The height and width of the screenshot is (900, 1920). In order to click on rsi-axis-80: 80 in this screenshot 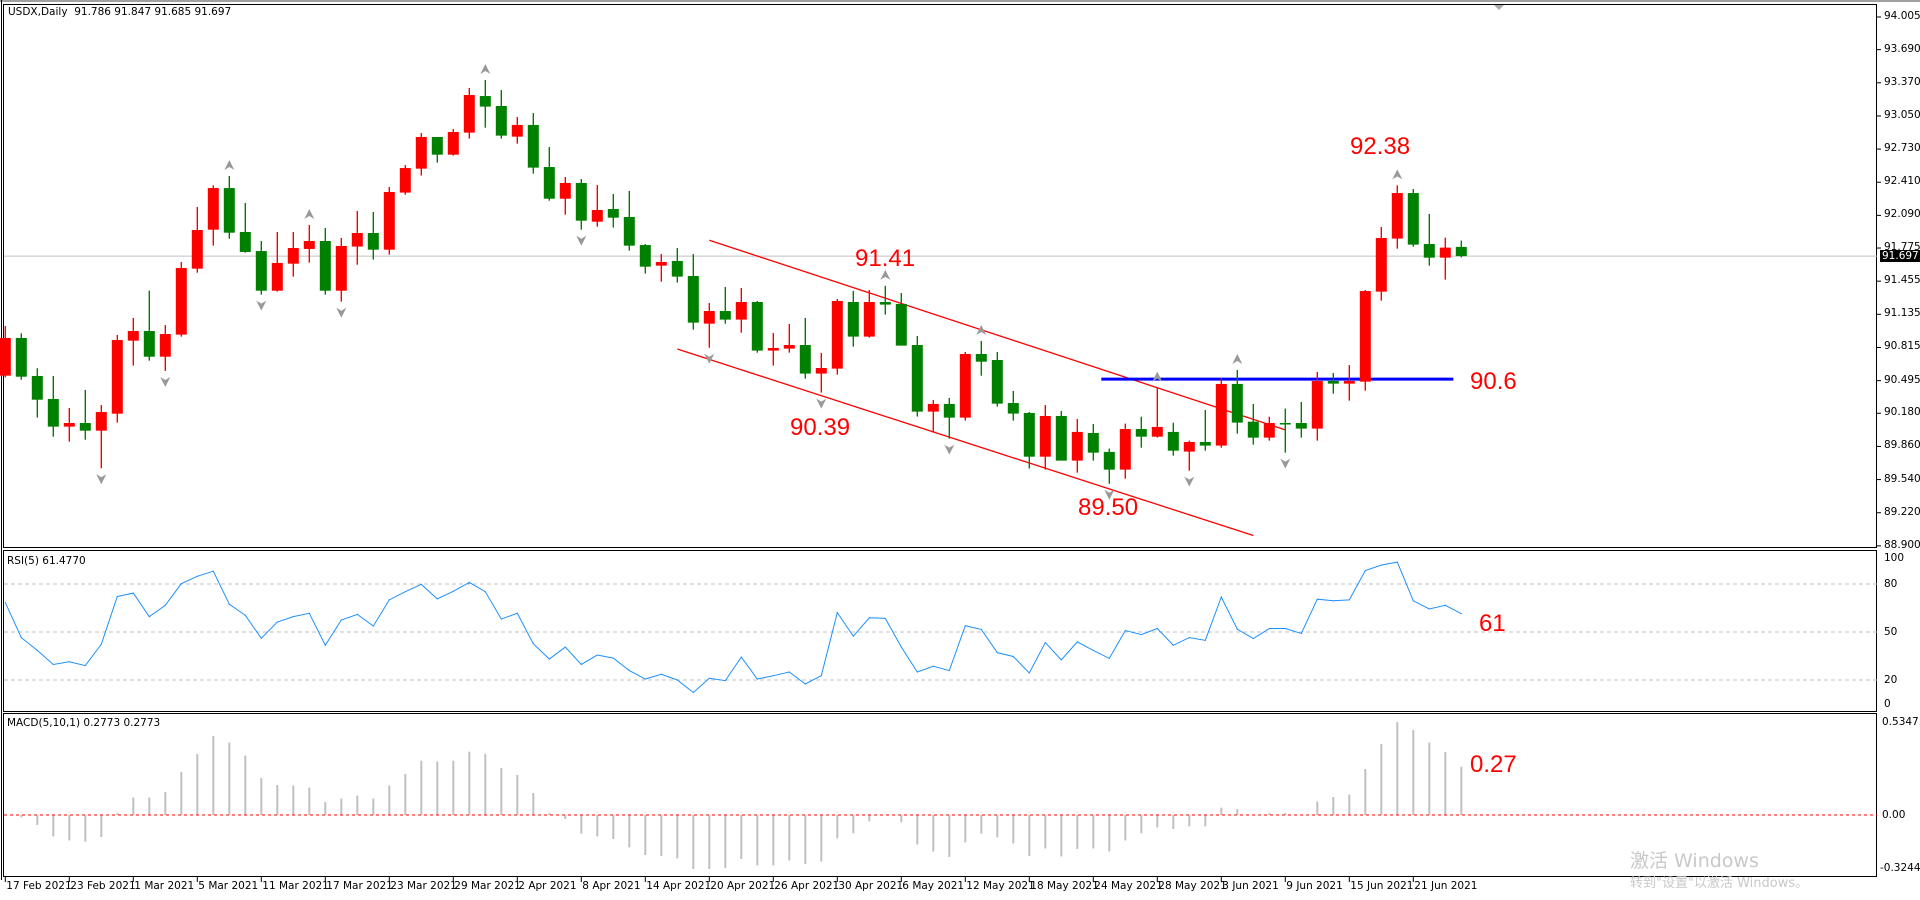, I will do `click(1891, 584)`.